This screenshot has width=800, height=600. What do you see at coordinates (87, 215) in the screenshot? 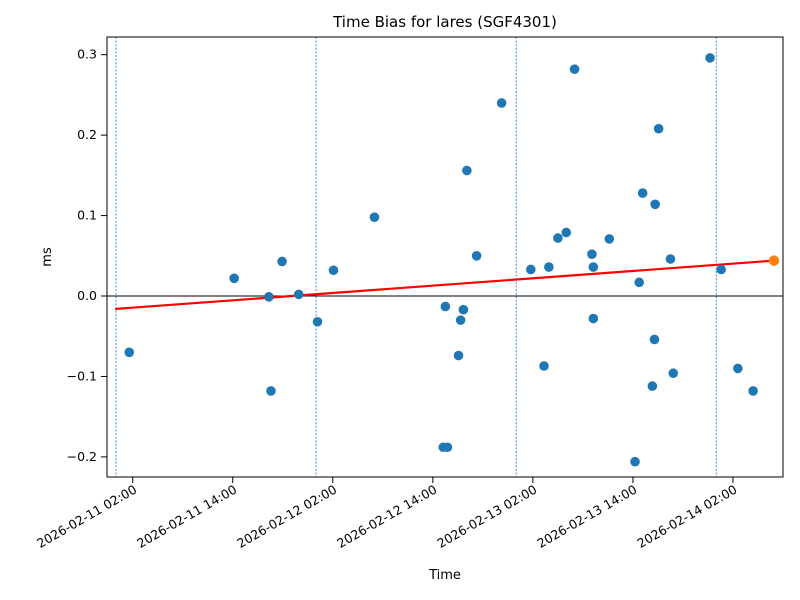
I see `y-tick-label: 0.1` at bounding box center [87, 215].